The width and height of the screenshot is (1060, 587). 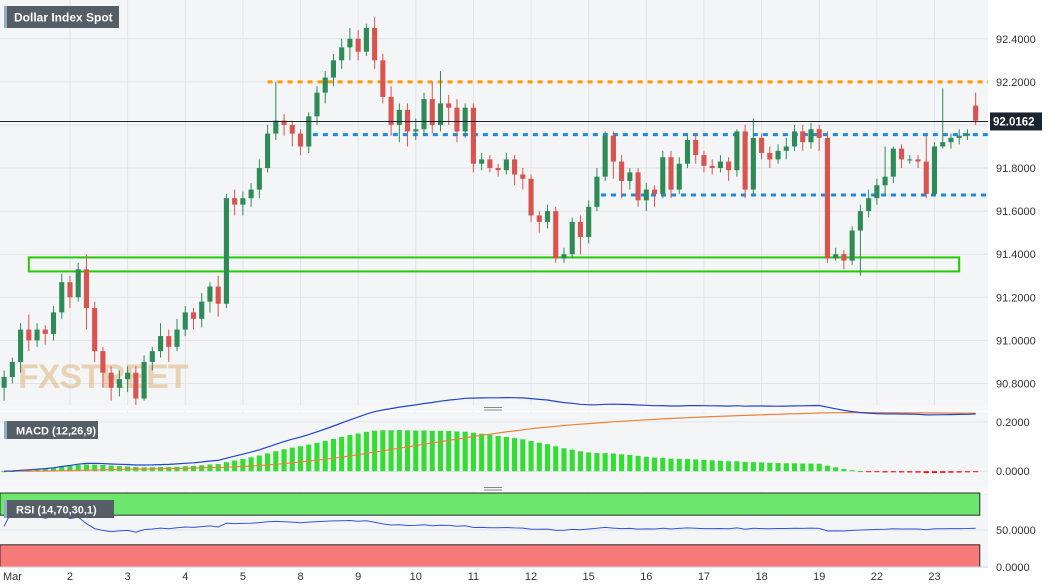 I want to click on time-tick-label: 16, so click(x=646, y=577).